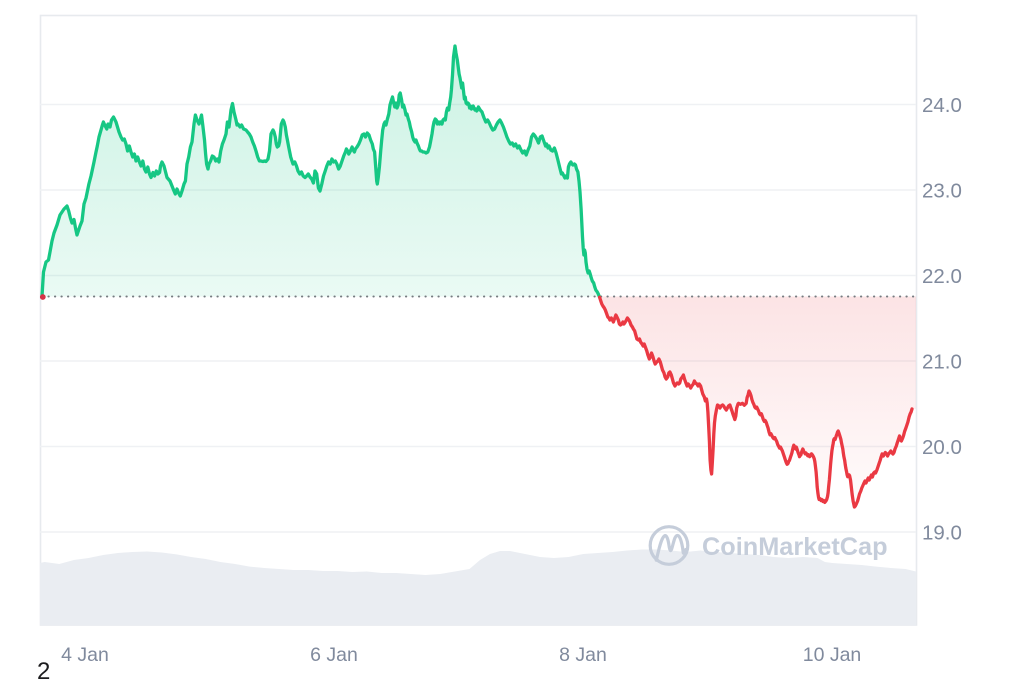  Describe the element at coordinates (832, 655) in the screenshot. I see `svg-text: 10 Jan` at that location.